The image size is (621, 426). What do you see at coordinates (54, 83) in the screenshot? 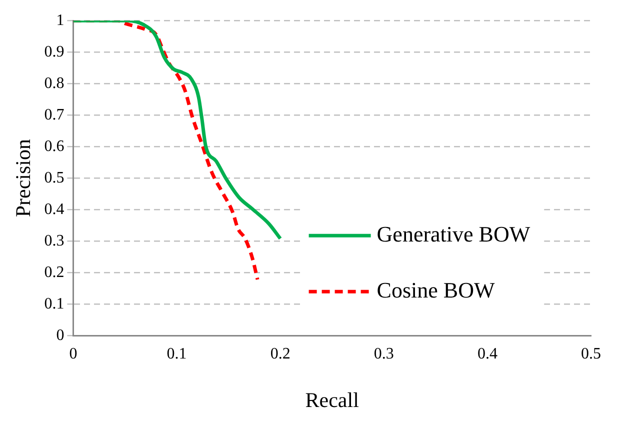
I see `y-tick-label: 0.8` at bounding box center [54, 83].